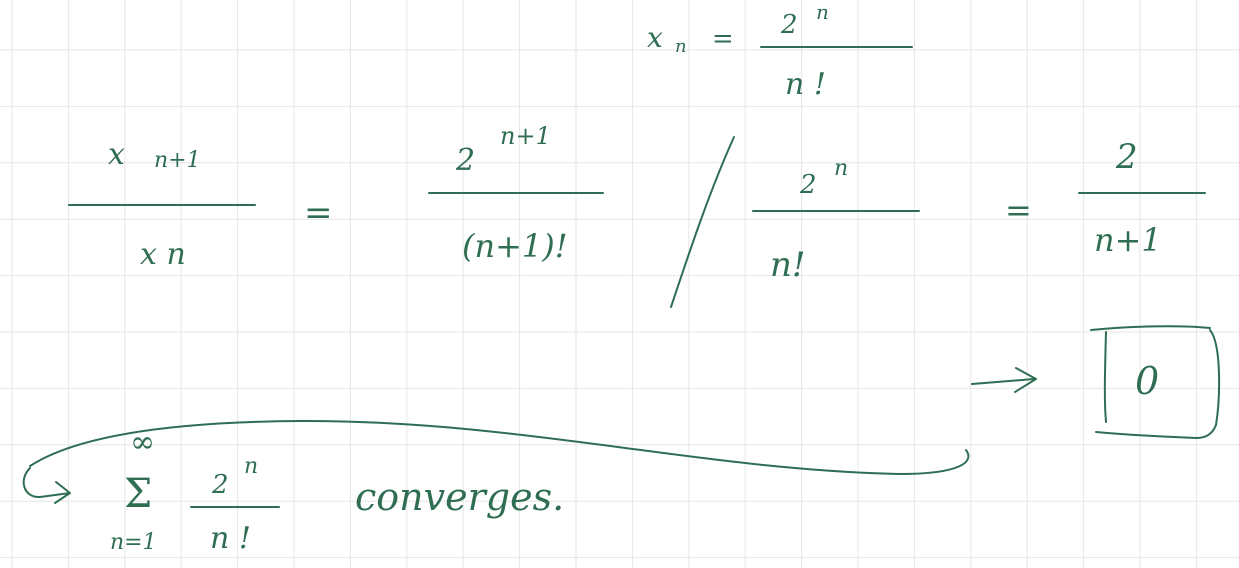 The width and height of the screenshot is (1239, 568). I want to click on ratio-frac1-numerator-exponent: n+1, so click(525, 136).